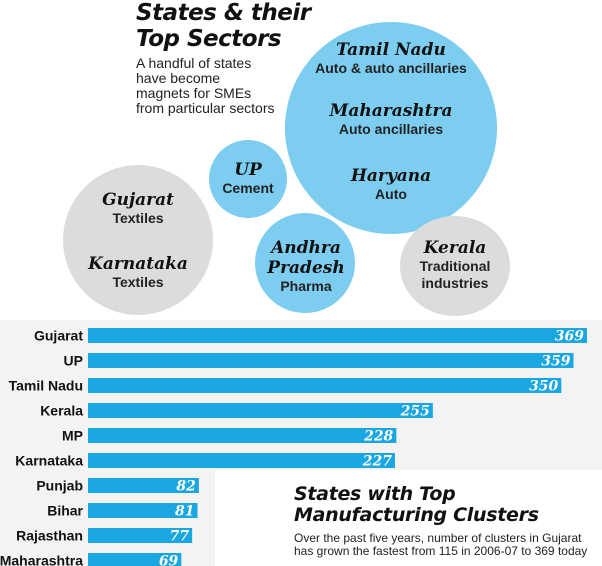 The image size is (602, 566). Describe the element at coordinates (242, 435) in the screenshot. I see `bar-mp` at that location.